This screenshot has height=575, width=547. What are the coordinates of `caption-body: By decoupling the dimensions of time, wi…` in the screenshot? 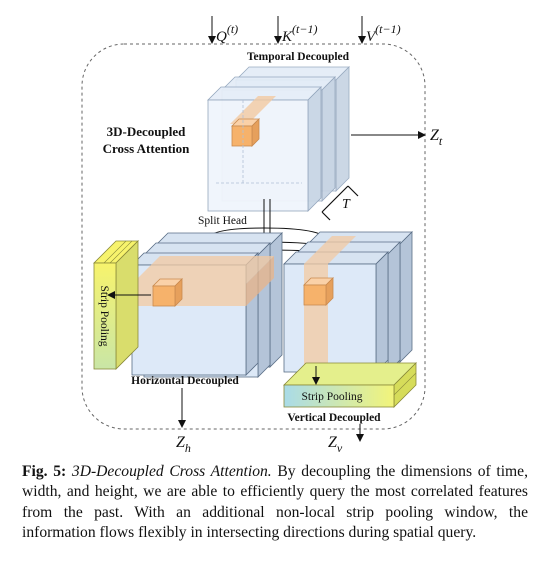 It's located at (275, 502).